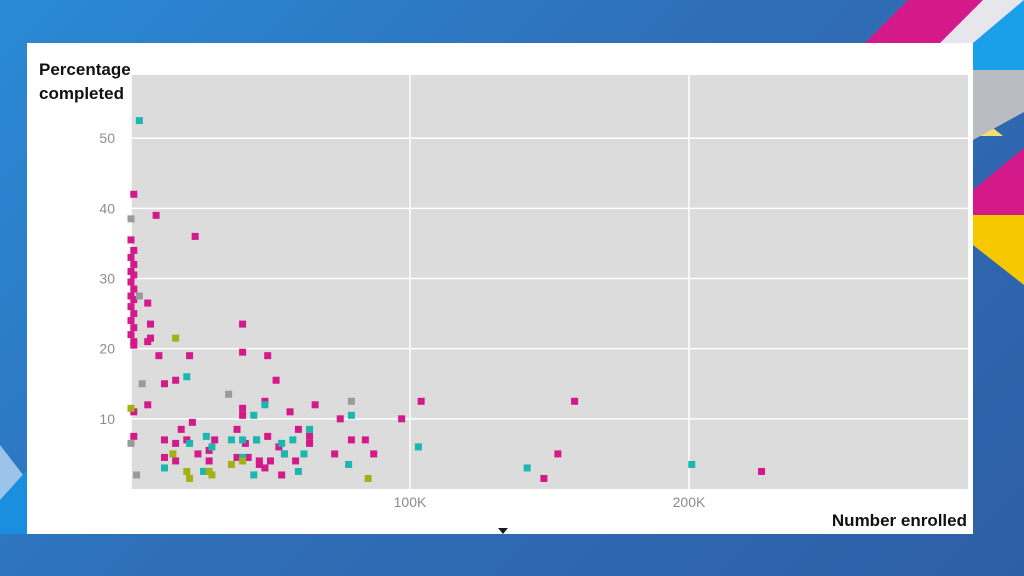  Describe the element at coordinates (998, 181) in the screenshot. I see `magenta-chevron-right` at that location.